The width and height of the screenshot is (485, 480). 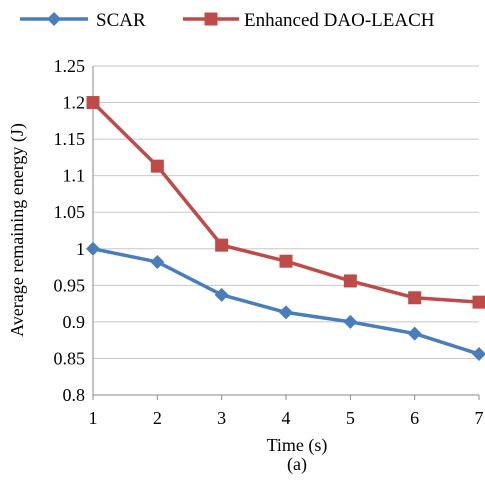 I want to click on y-tick-label: 1, so click(x=80, y=249).